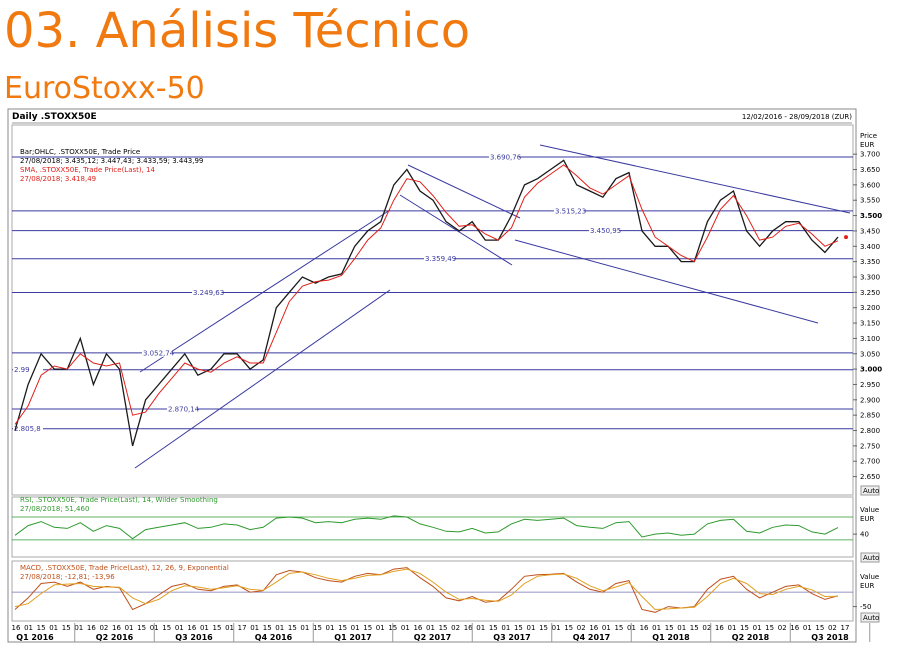 Image resolution: width=900 pixels, height=649 pixels. I want to click on page-title: 03. Análisis Técnico, so click(237, 31).